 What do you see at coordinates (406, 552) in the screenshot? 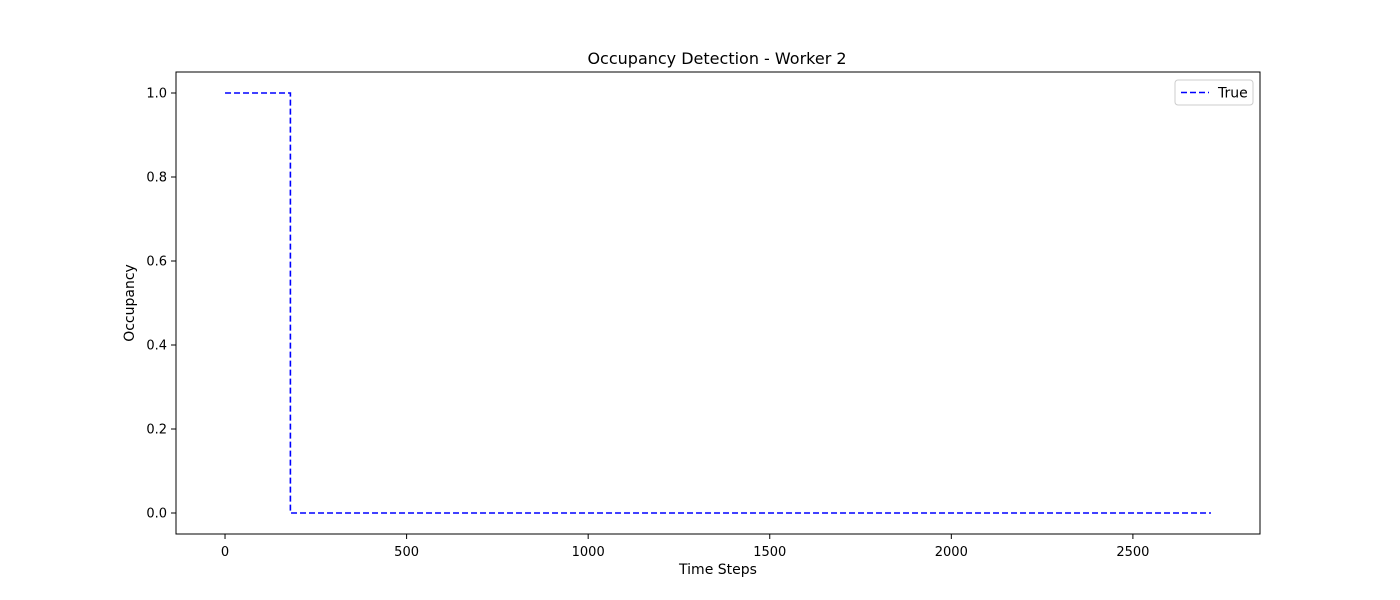
I see `x-tick-label: 500` at bounding box center [406, 552].